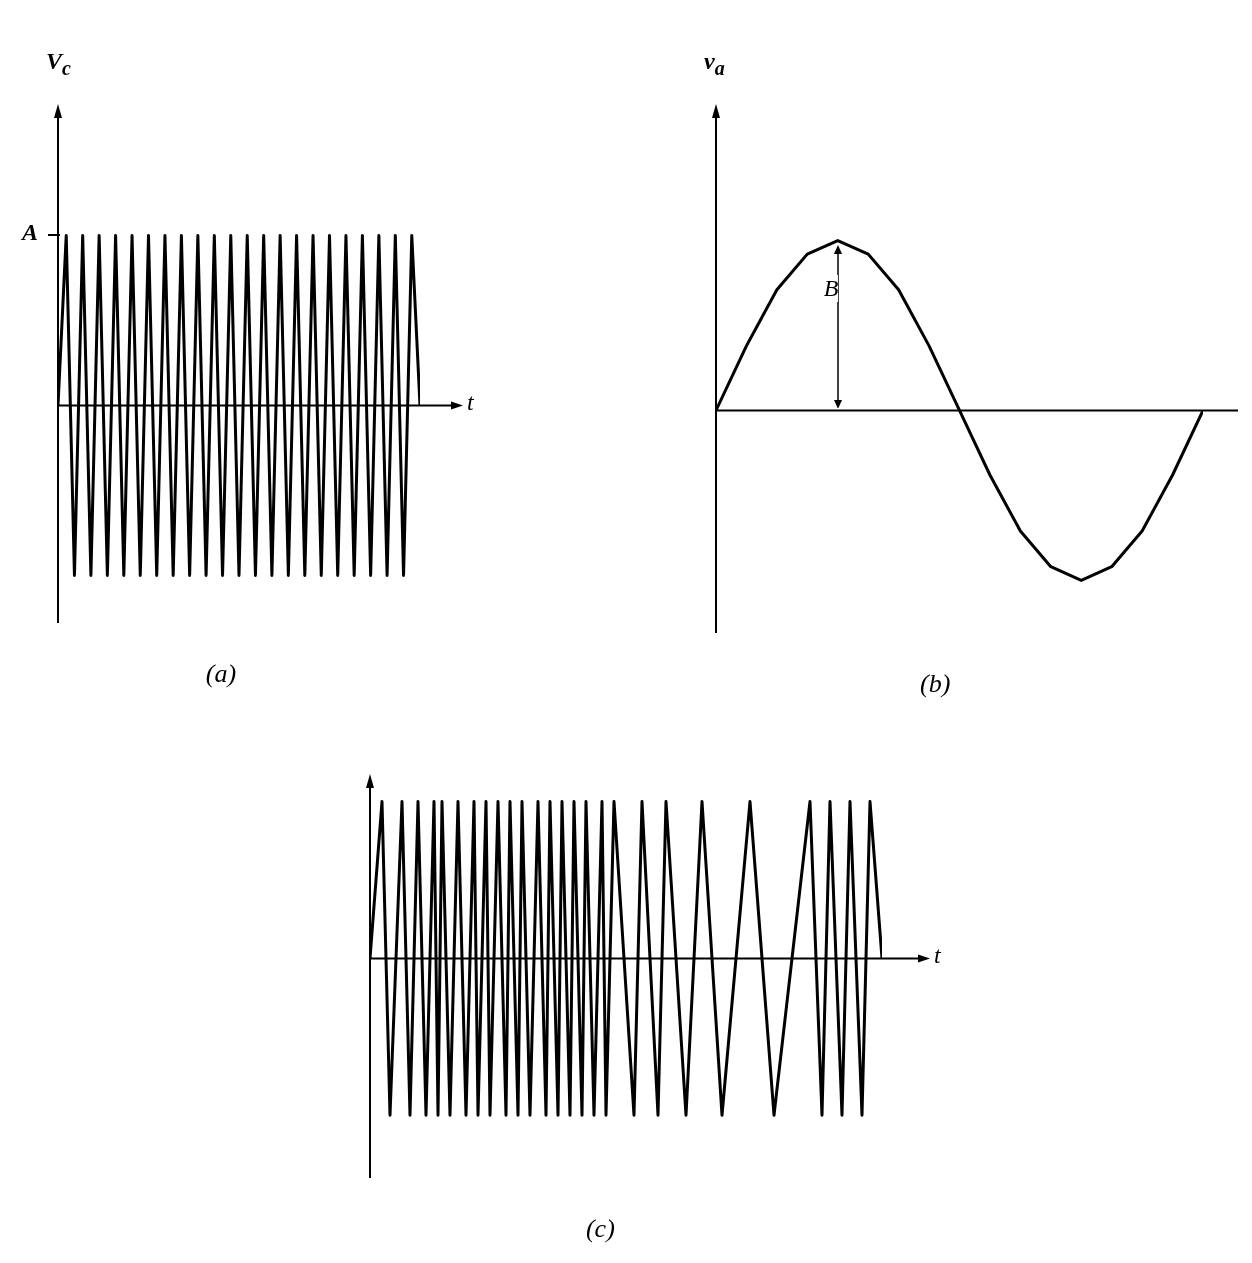 The width and height of the screenshot is (1252, 1263). What do you see at coordinates (58, 64) in the screenshot?
I see `y-axis-title: V$_{c}$` at bounding box center [58, 64].